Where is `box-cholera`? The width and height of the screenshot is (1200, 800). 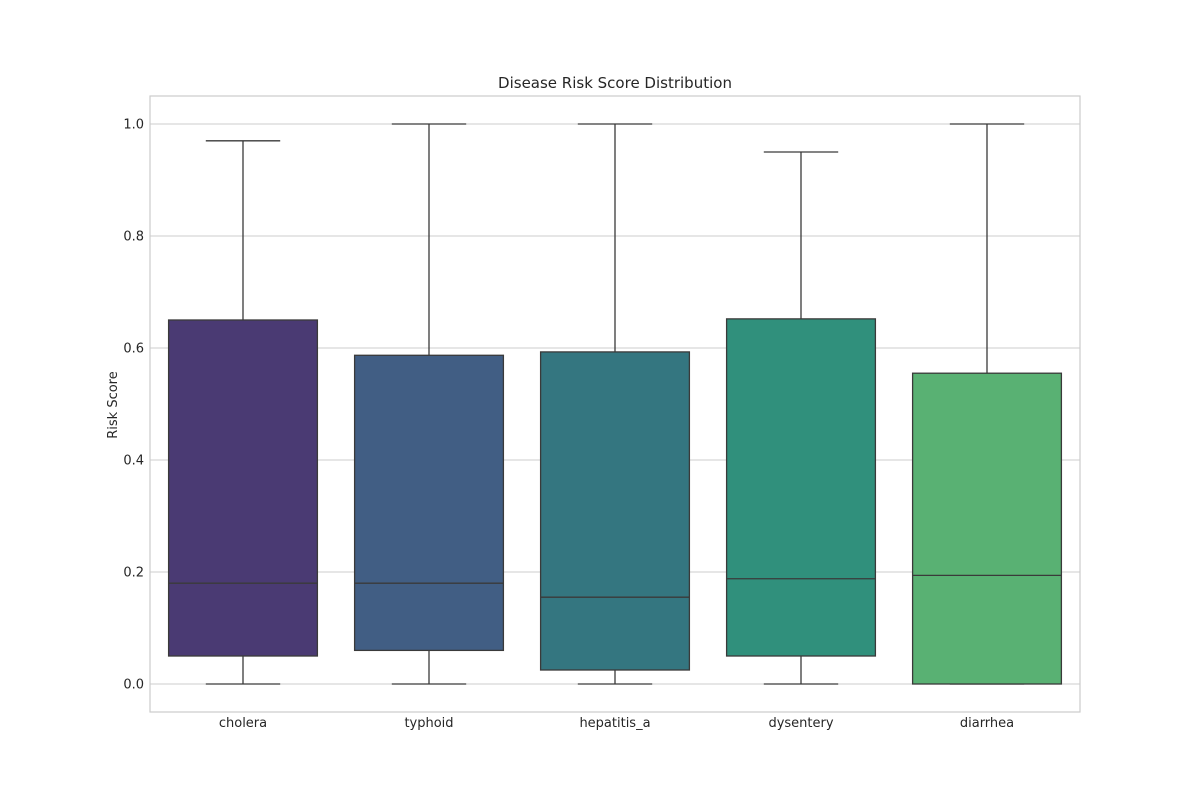 box-cholera is located at coordinates (243, 412).